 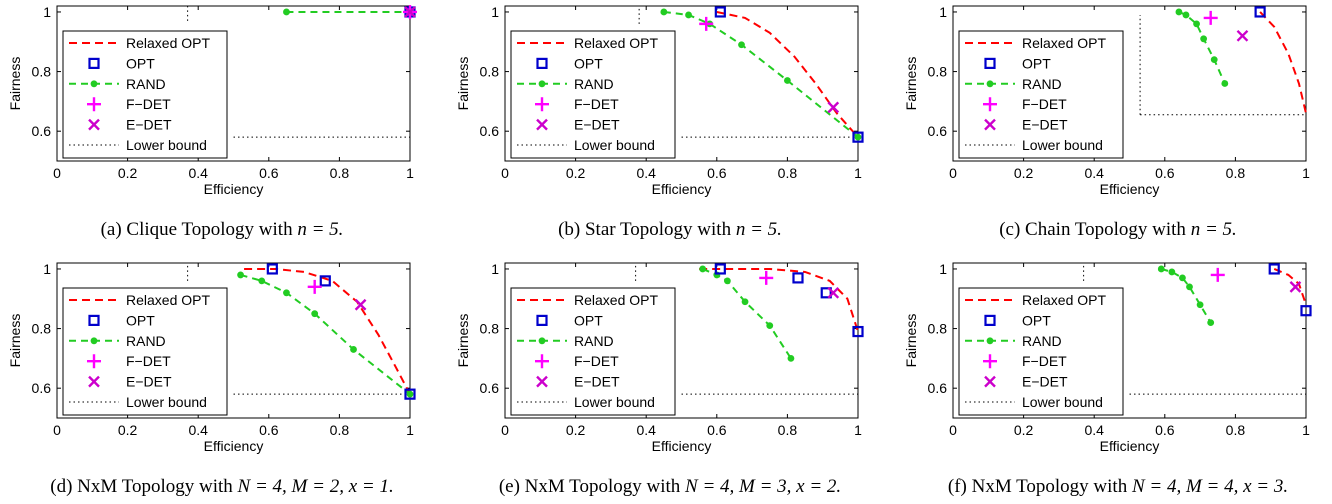 What do you see at coordinates (222, 230) in the screenshot?
I see `subfigure-caption: (a) Clique Topology with n = 5.` at bounding box center [222, 230].